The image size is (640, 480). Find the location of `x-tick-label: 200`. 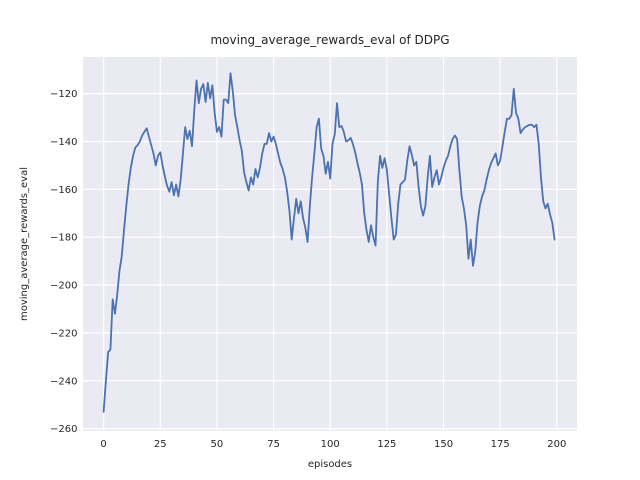

x-tick-label: 200 is located at coordinates (556, 444).